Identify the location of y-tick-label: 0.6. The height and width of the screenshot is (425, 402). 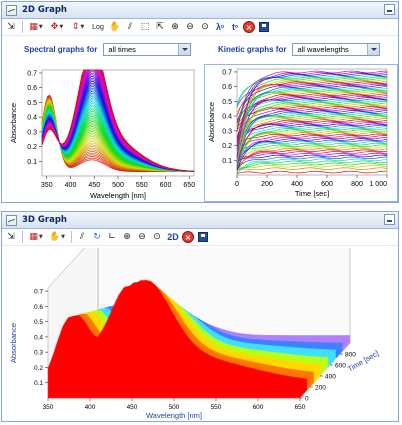
(38, 307).